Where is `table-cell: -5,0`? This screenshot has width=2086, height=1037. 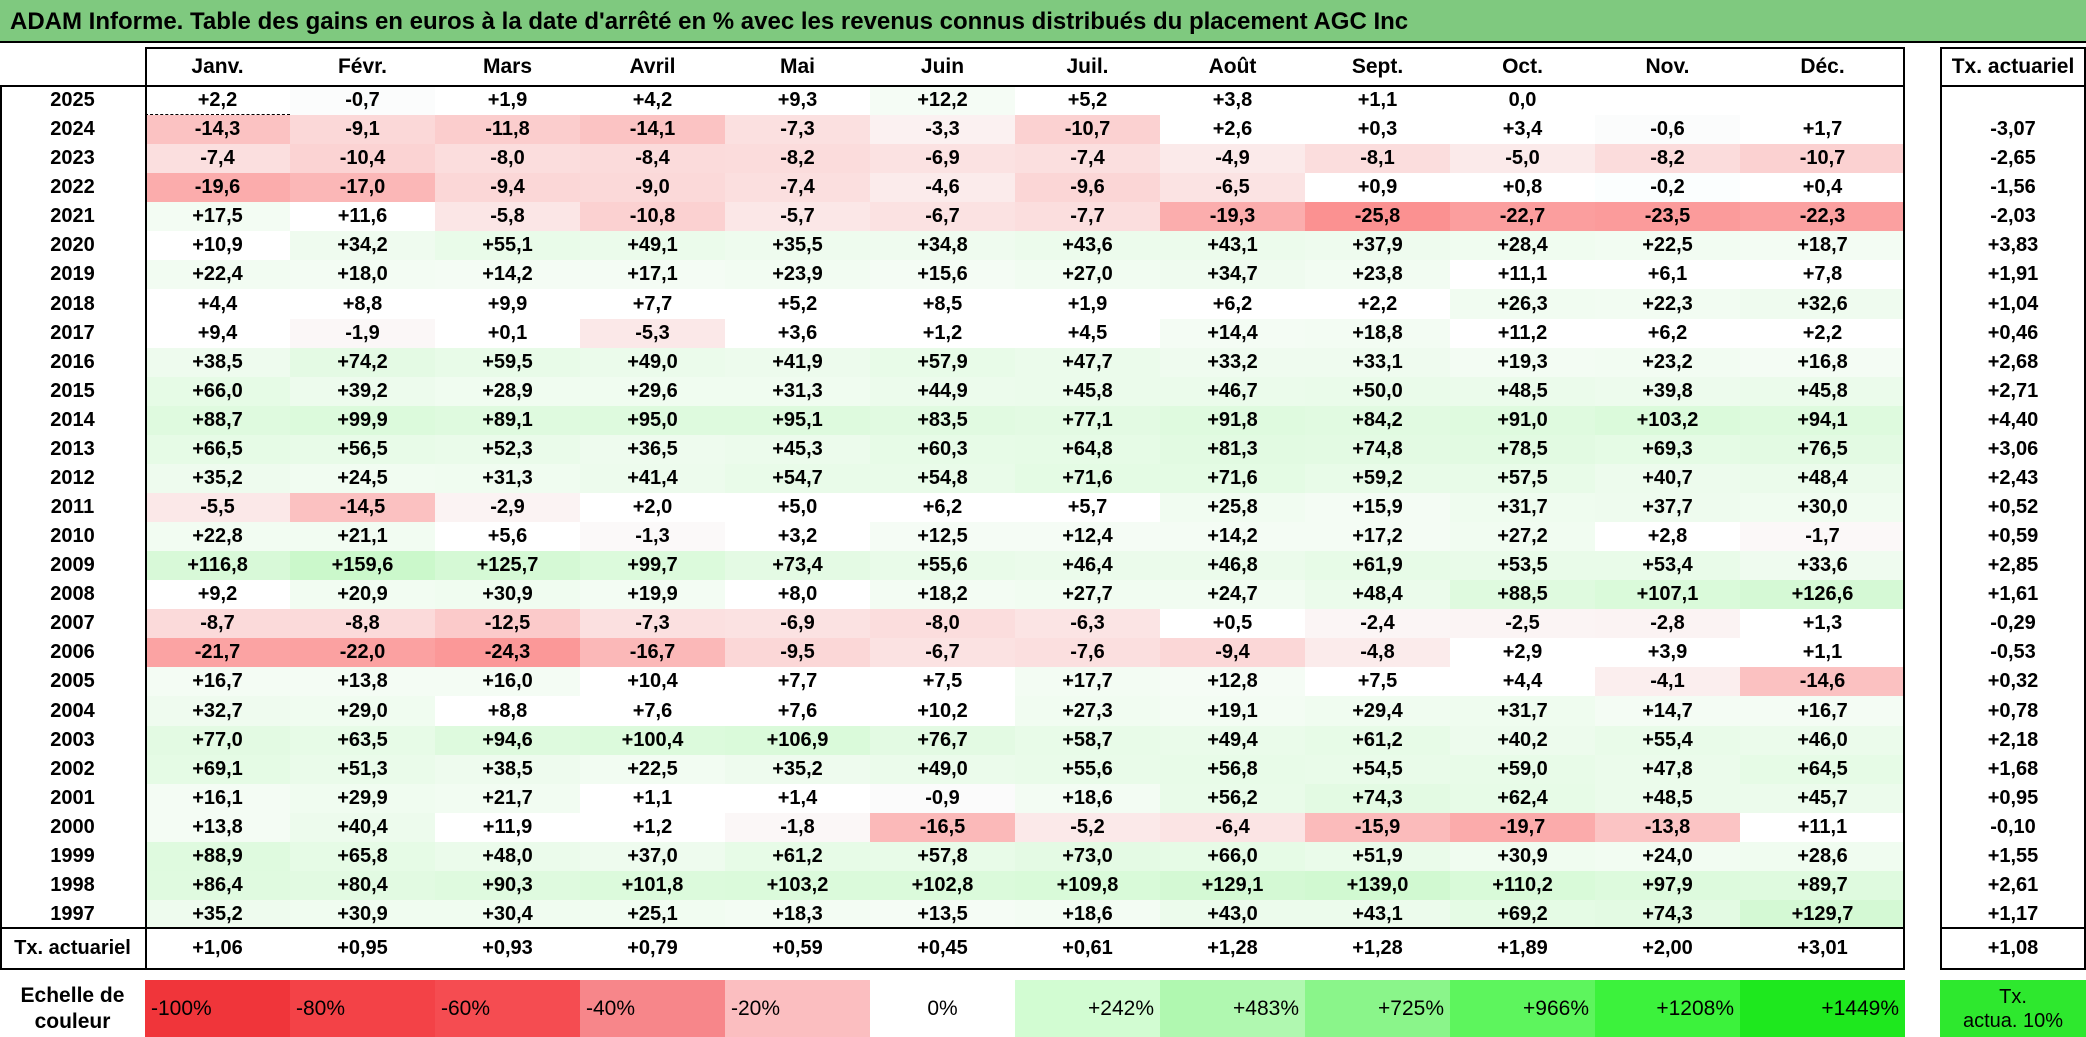
table-cell: -5,0 is located at coordinates (1522, 159).